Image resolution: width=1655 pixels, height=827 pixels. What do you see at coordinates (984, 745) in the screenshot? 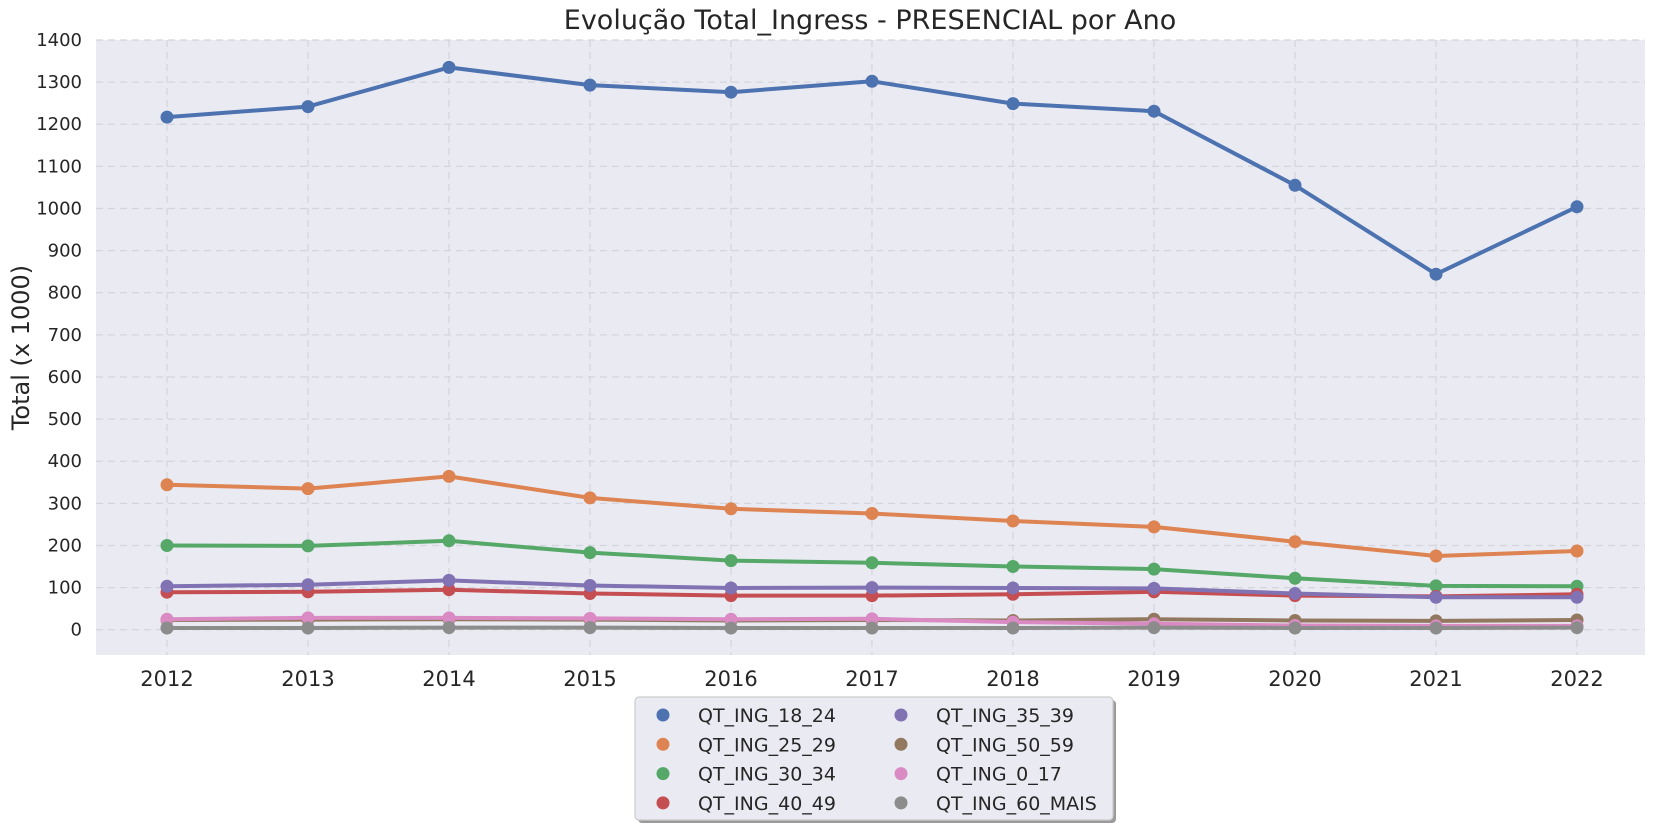
I see `legend-entry: QT_ING_50_59` at bounding box center [984, 745].